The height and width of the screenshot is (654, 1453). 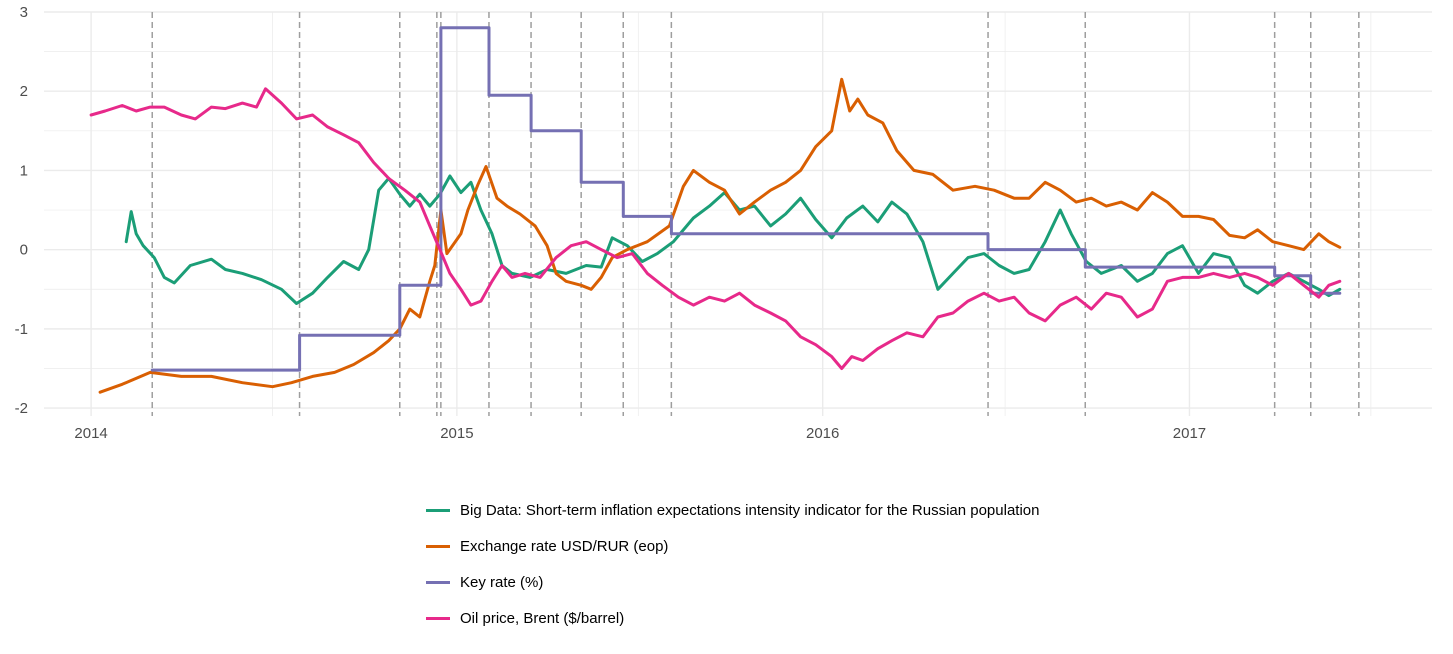 I want to click on x-tick-label: 2017, so click(x=1189, y=433).